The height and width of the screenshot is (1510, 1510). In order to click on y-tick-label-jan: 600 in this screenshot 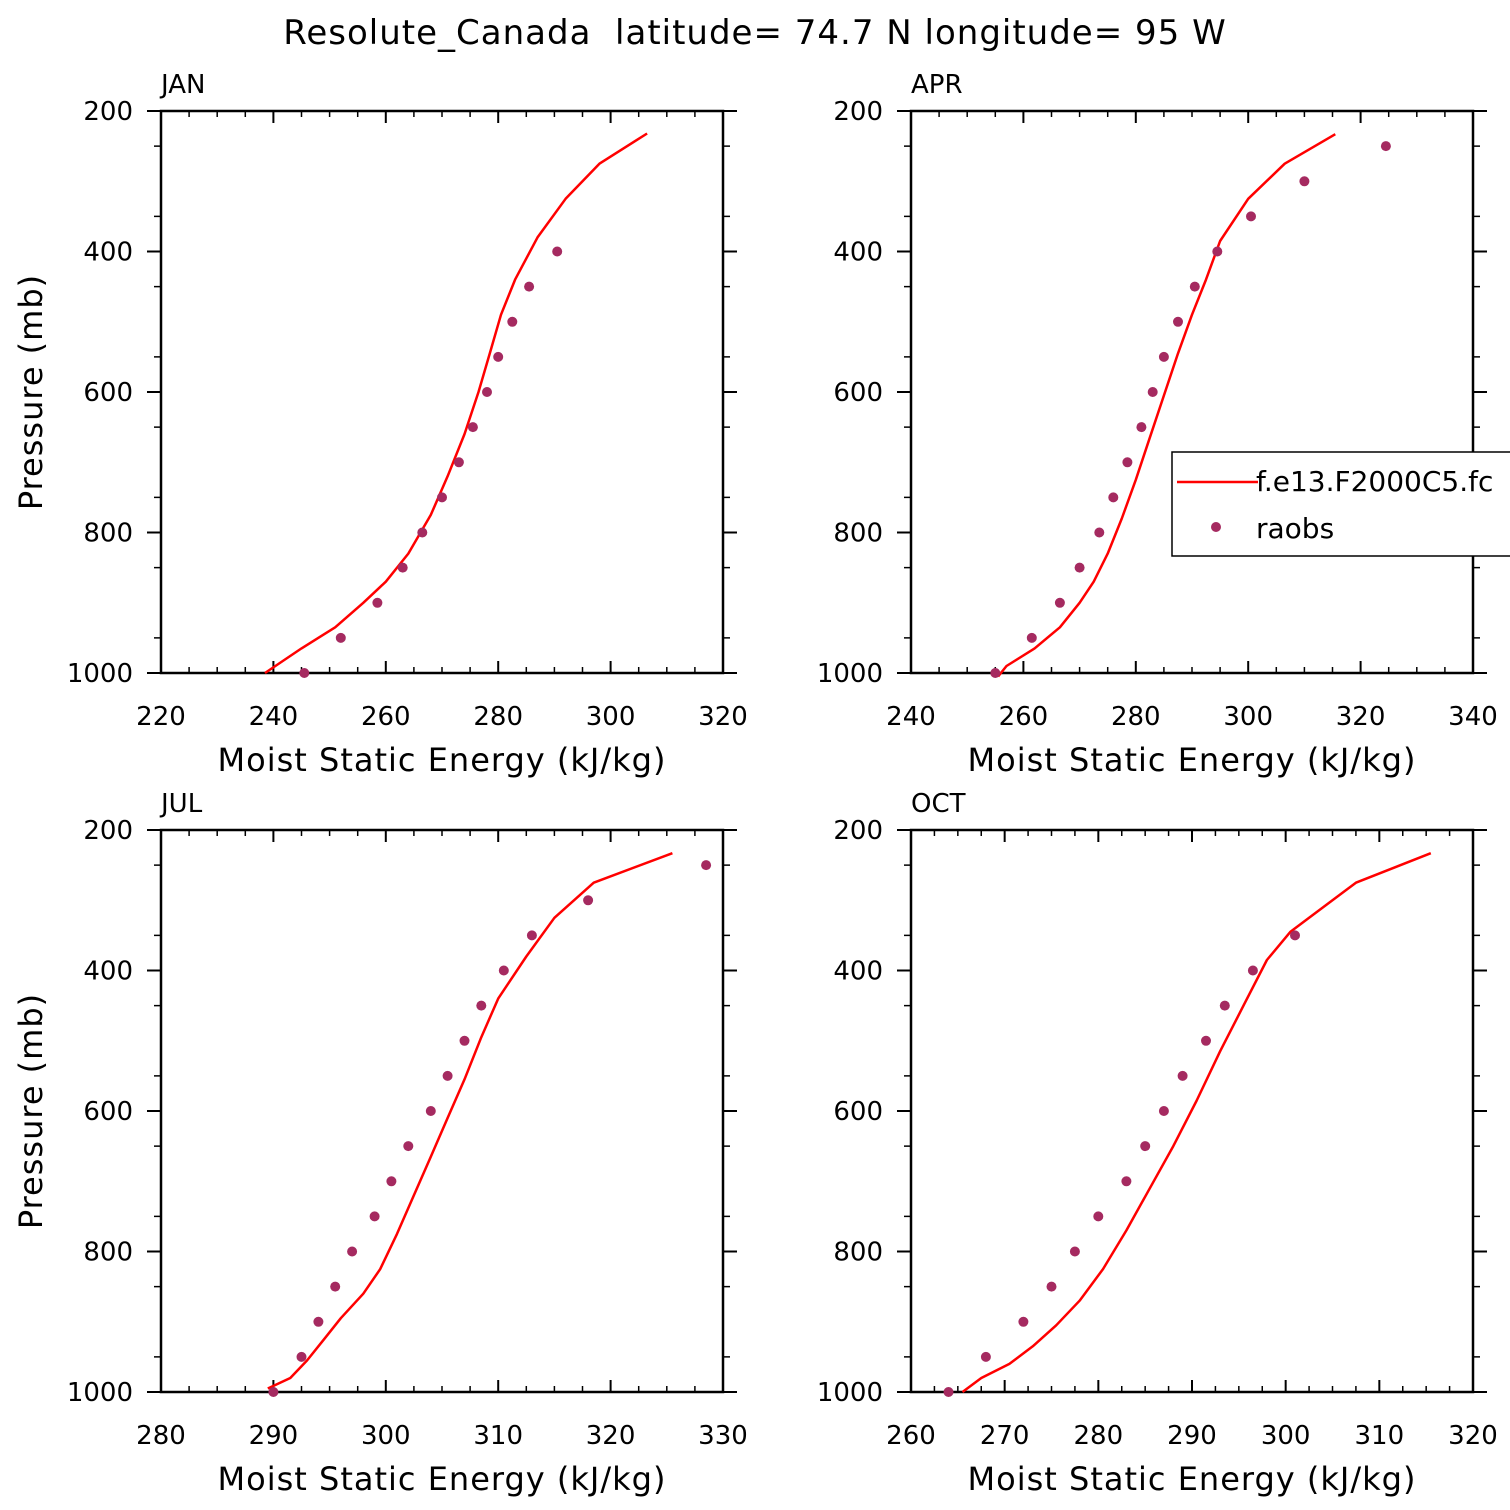, I will do `click(108, 393)`.